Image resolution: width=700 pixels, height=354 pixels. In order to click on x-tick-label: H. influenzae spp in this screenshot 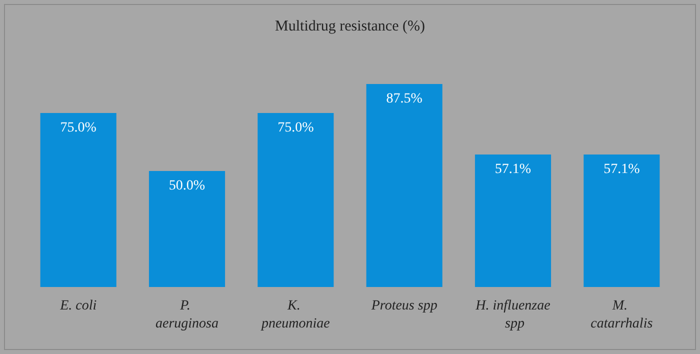, I will do `click(512, 315)`.